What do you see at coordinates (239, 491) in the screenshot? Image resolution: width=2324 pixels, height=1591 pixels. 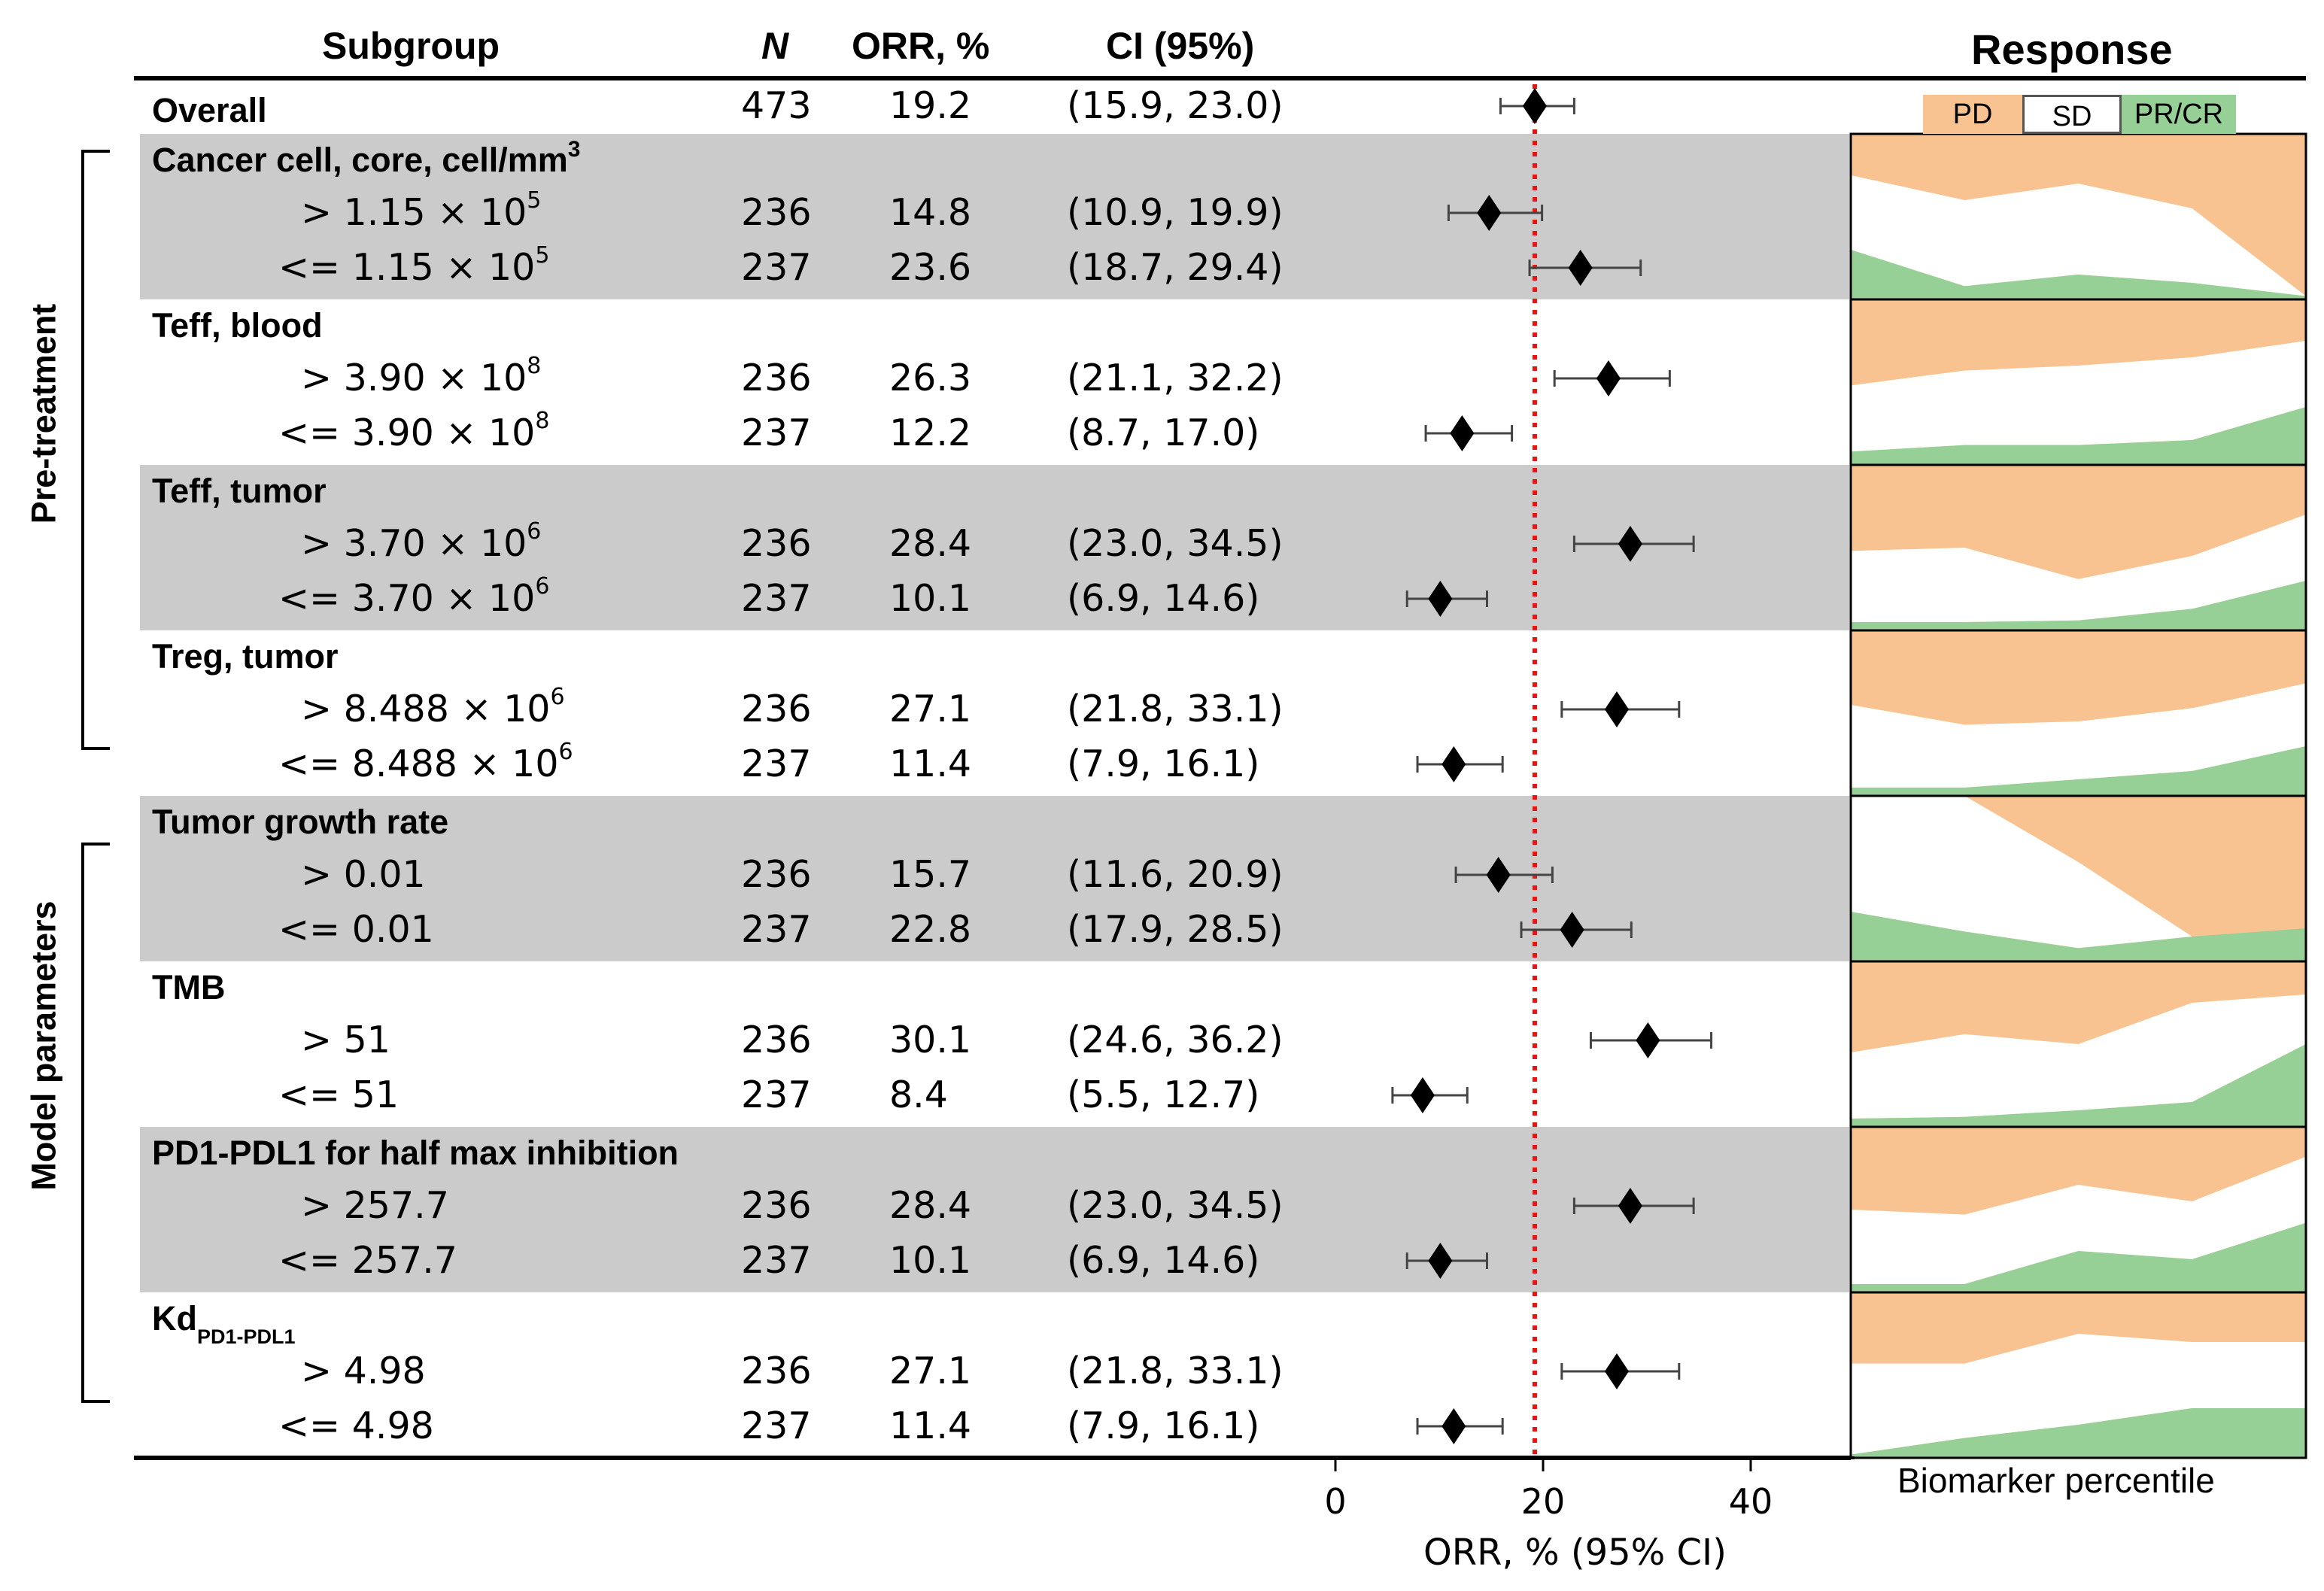 I see `group-title-text: Teff, tumor` at bounding box center [239, 491].